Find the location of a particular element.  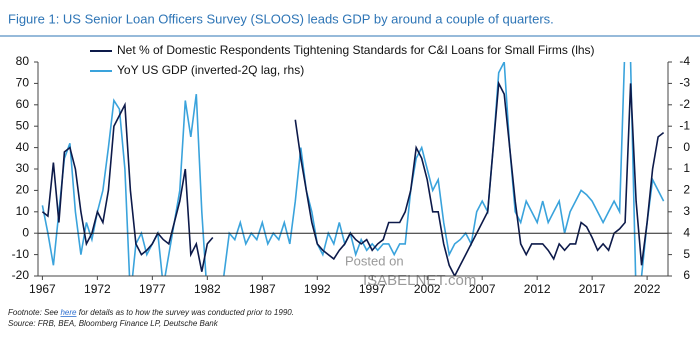

y-tick-label: 40 is located at coordinates (23, 147).